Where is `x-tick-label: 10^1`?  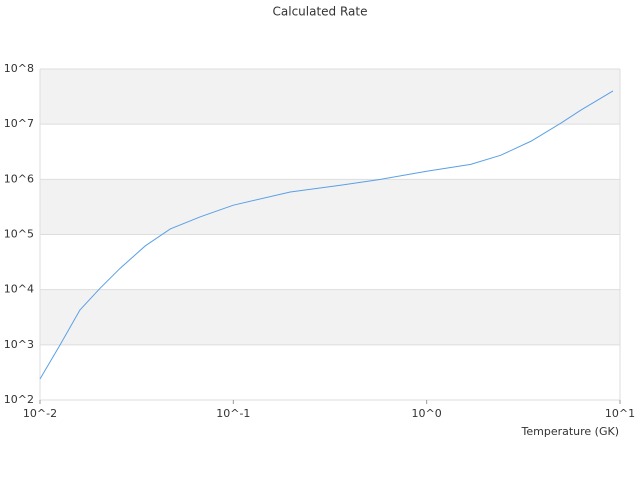
x-tick-label: 10^1 is located at coordinates (620, 413).